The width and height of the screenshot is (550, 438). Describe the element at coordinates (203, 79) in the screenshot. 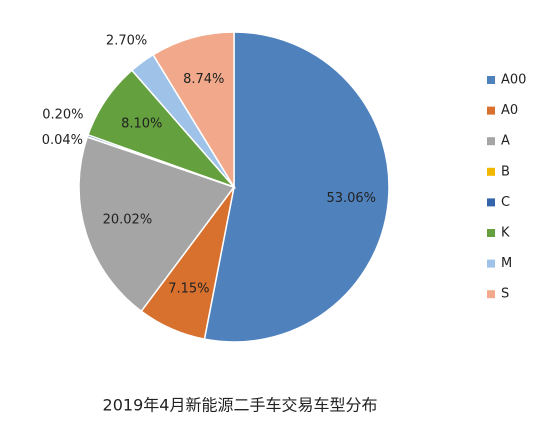

I see `data-label: 8.74%` at that location.